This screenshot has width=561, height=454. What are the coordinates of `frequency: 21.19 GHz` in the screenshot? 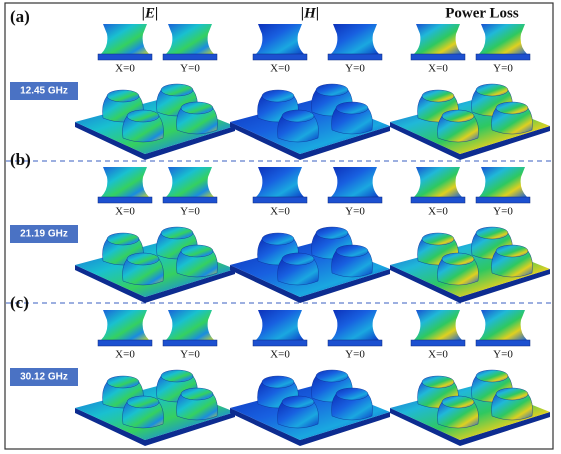 It's located at (44, 234).